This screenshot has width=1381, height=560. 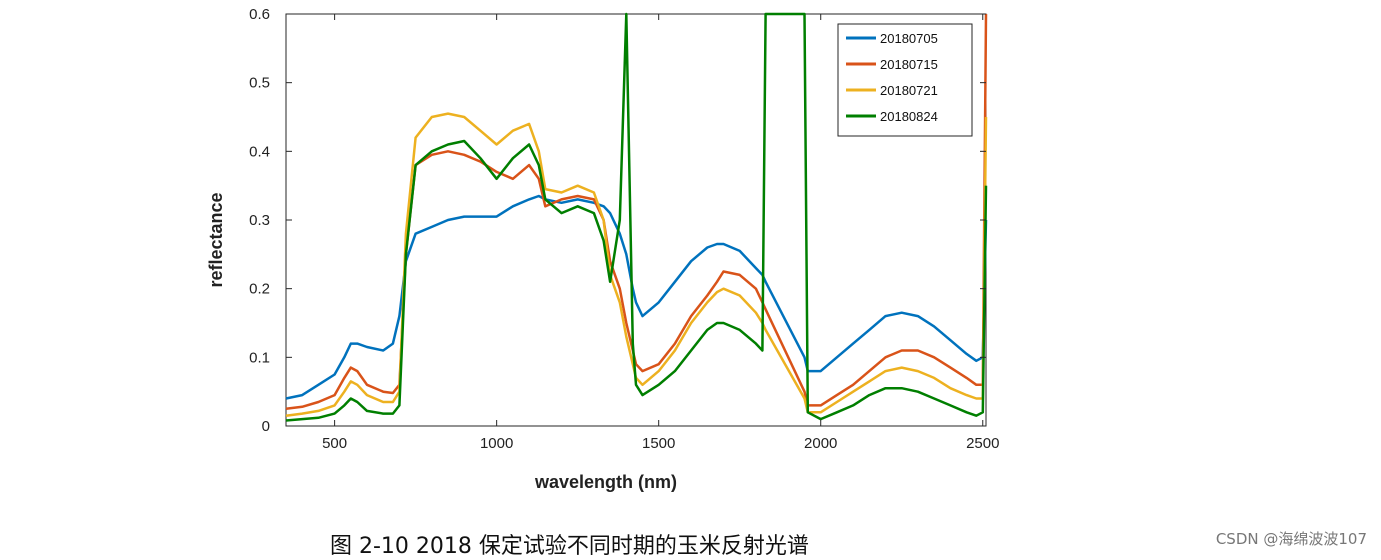 What do you see at coordinates (259, 289) in the screenshot?
I see `y-tick-label: 0.2` at bounding box center [259, 289].